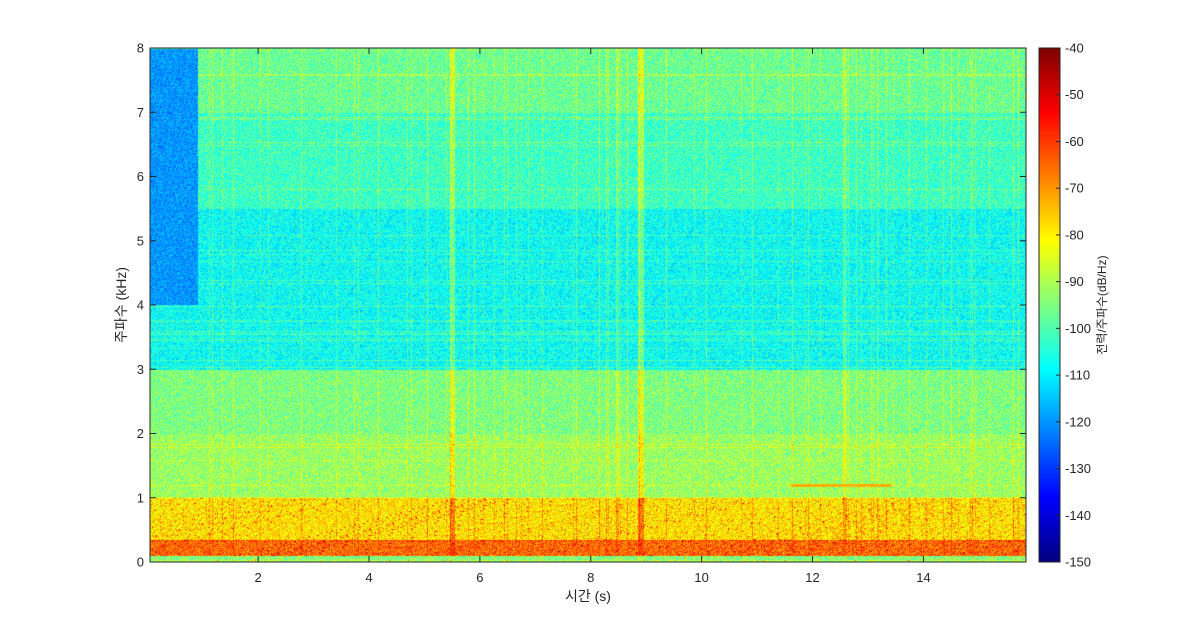  I want to click on x-tick-label: 12, so click(812, 577).